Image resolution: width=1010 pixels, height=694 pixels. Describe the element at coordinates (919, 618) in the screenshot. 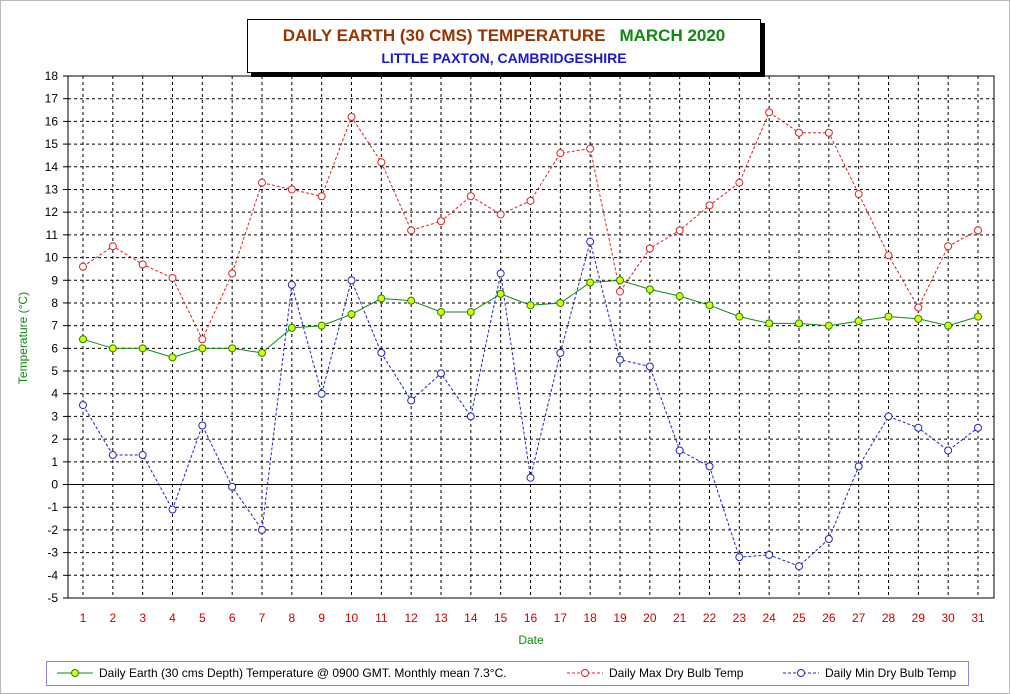

I see `x-tick-label: 29` at that location.